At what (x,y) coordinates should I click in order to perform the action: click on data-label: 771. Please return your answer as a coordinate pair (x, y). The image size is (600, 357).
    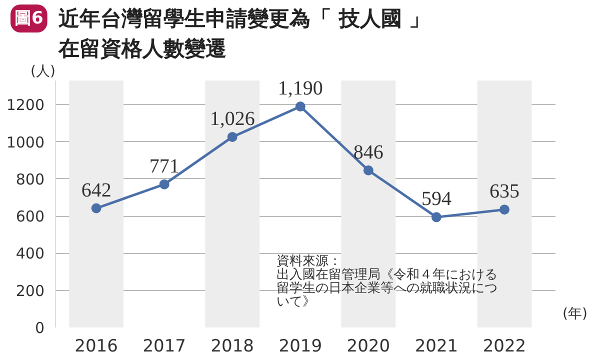
    Looking at the image, I should click on (164, 166).